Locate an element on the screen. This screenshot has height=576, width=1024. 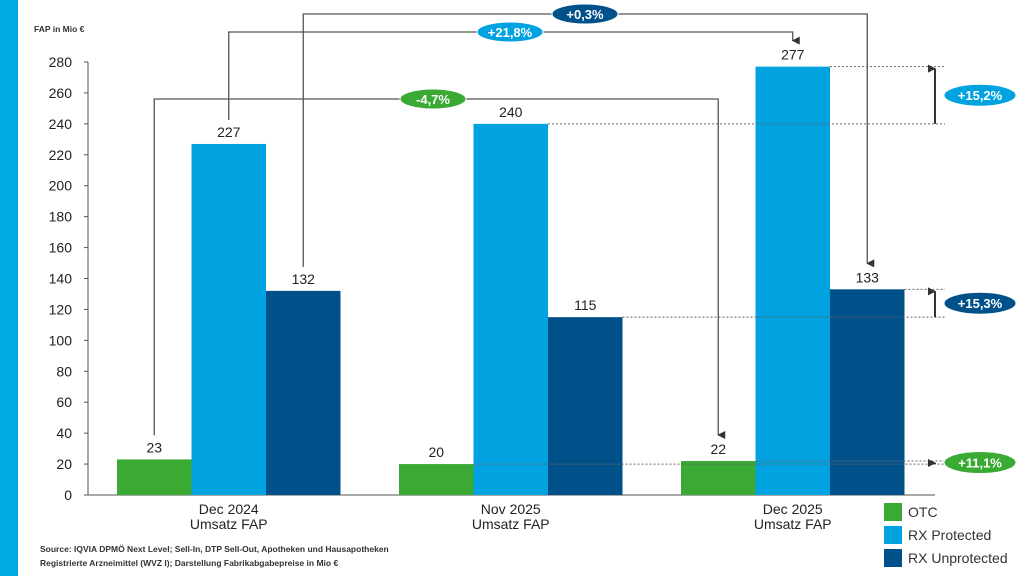
data-label: 22 is located at coordinates (718, 449).